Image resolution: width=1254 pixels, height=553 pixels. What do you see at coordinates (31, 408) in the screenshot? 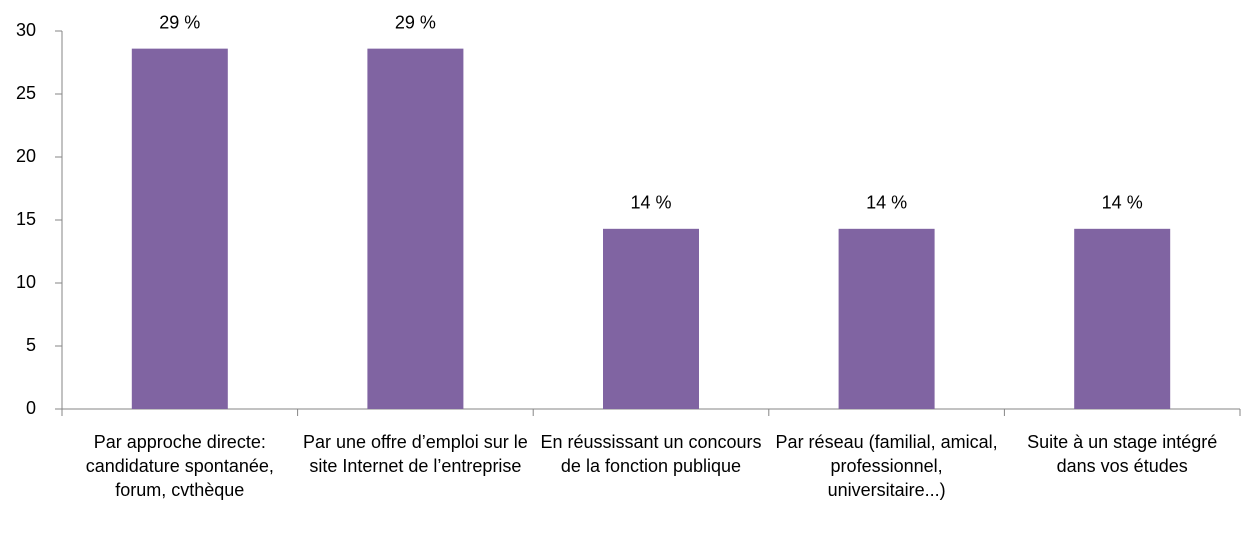
I see `y-tick-label: 0` at bounding box center [31, 408].